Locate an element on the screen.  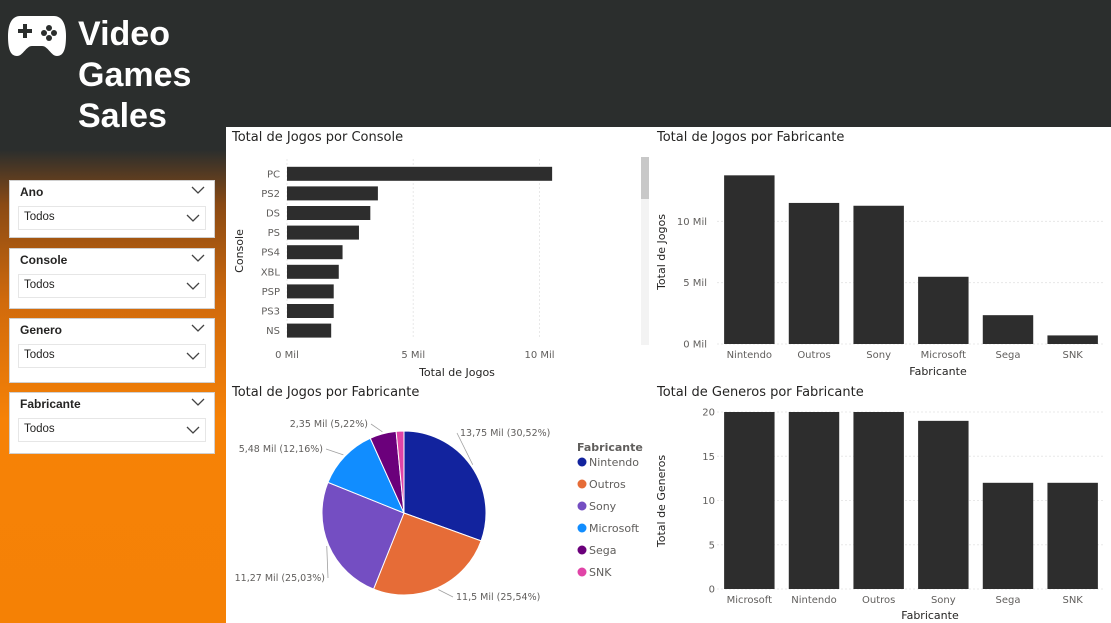
report-title: Video Games Sales is located at coordinates (134, 75).